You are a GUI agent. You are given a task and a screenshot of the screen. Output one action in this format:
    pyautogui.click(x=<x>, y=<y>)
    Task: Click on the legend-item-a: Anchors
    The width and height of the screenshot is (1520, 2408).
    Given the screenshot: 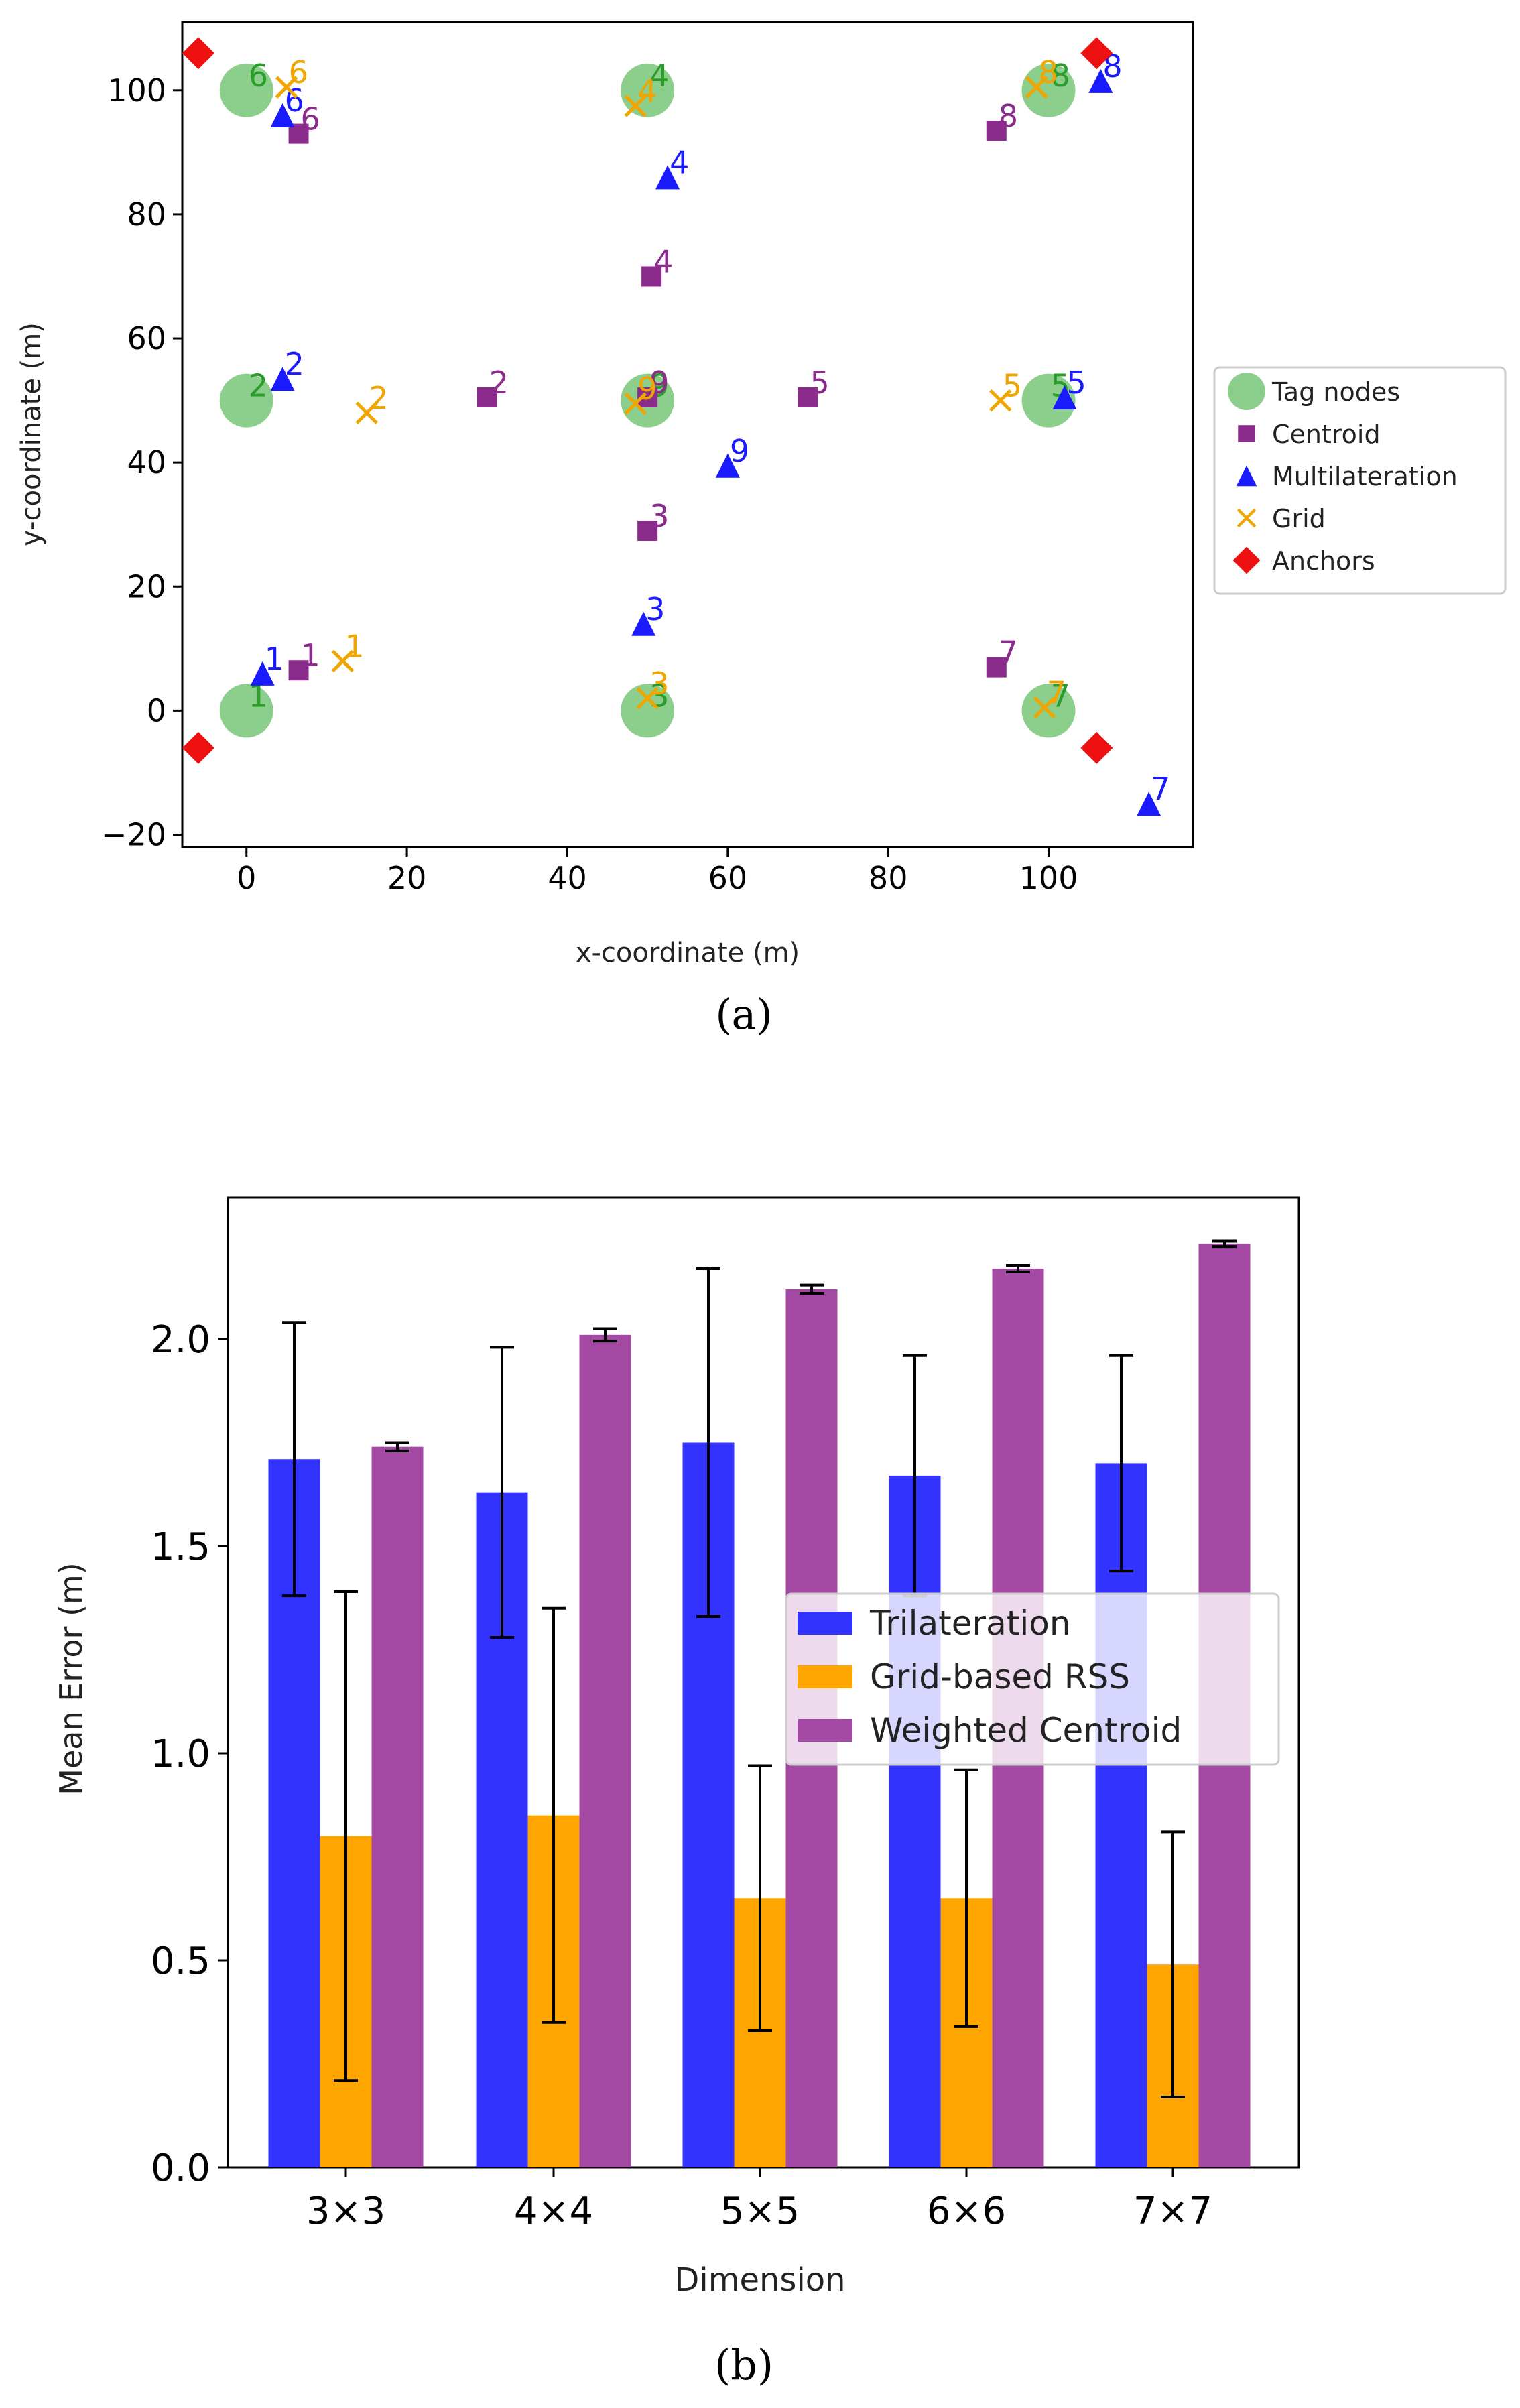 What is the action you would take?
    pyautogui.click(x=1303, y=561)
    